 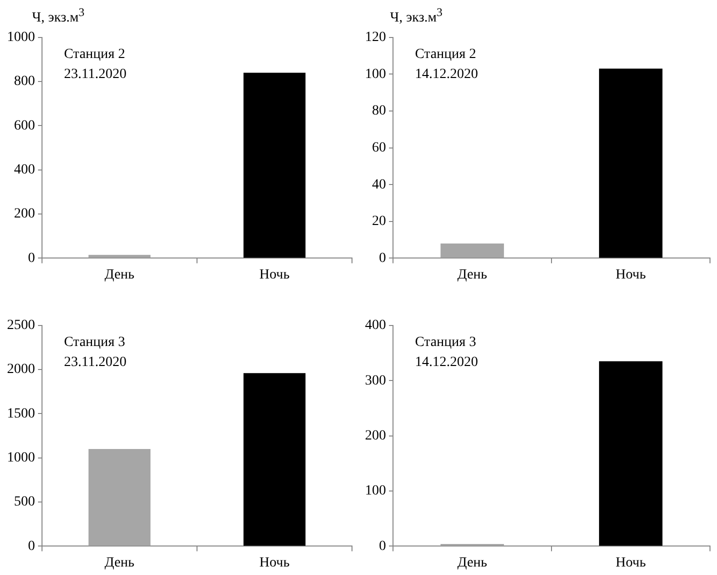 What do you see at coordinates (24, 82) in the screenshot?
I see `y-tick-label: 800` at bounding box center [24, 82].